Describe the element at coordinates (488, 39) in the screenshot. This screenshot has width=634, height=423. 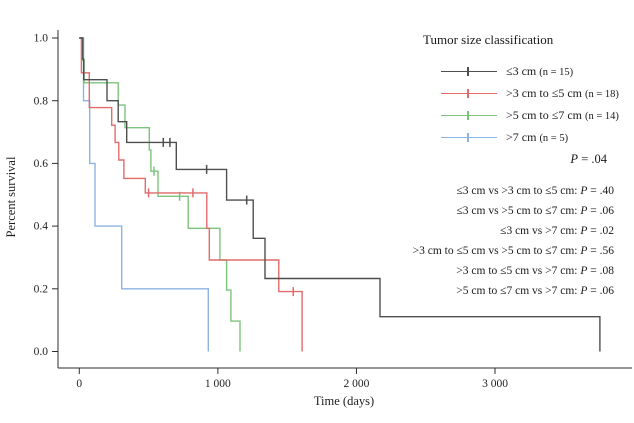
I see `legend-title: Tumor size classification` at that location.